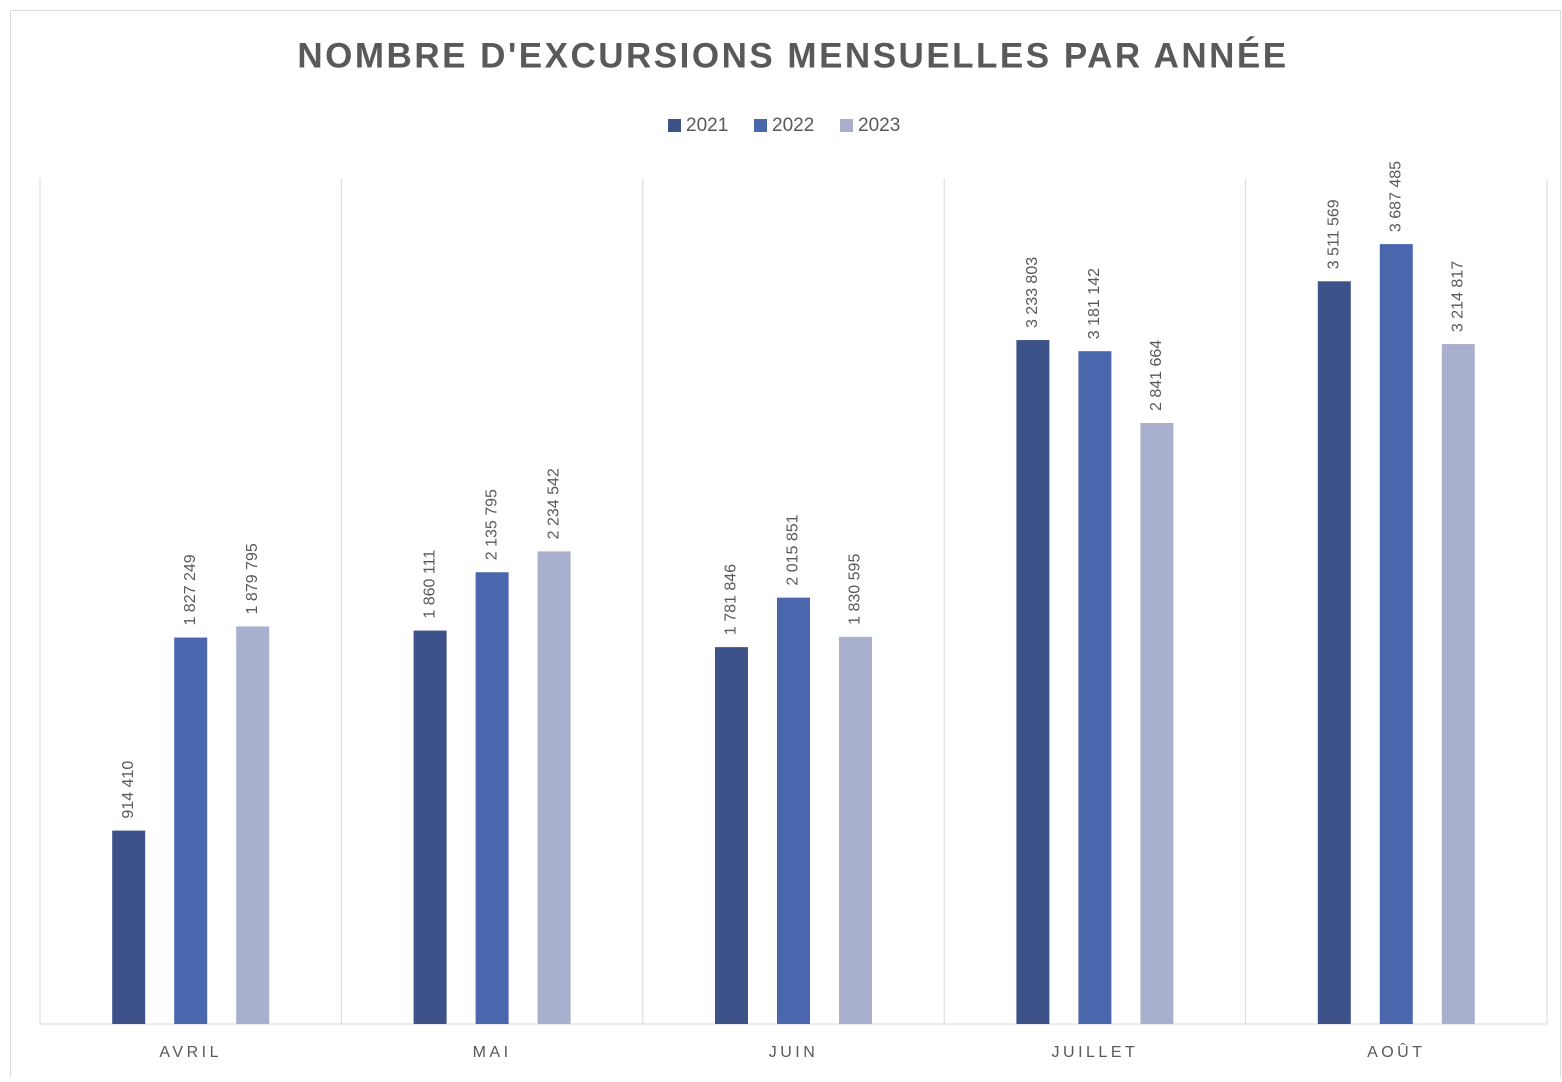 Image resolution: width=1562 pixels, height=1082 pixels. I want to click on value-label: 3 181 142, so click(1094, 303).